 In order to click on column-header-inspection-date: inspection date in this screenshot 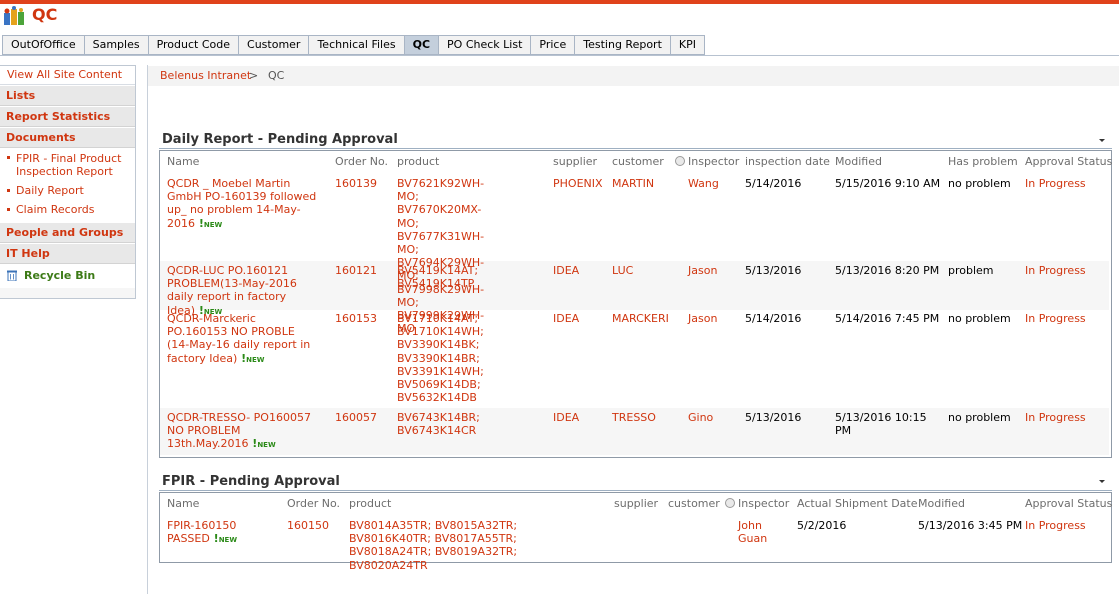, I will do `click(787, 161)`.